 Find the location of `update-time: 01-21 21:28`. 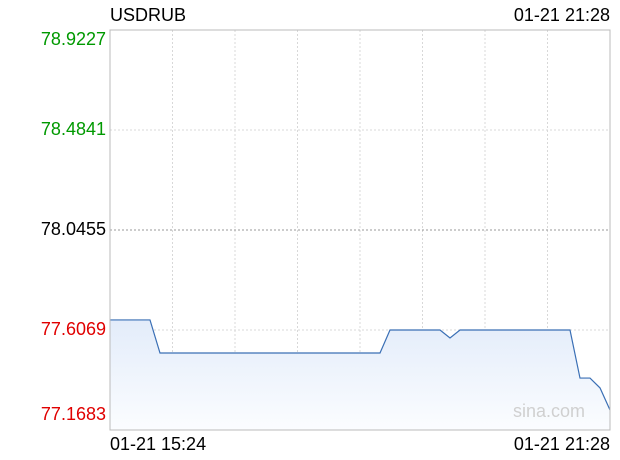

update-time: 01-21 21:28 is located at coordinates (562, 15).